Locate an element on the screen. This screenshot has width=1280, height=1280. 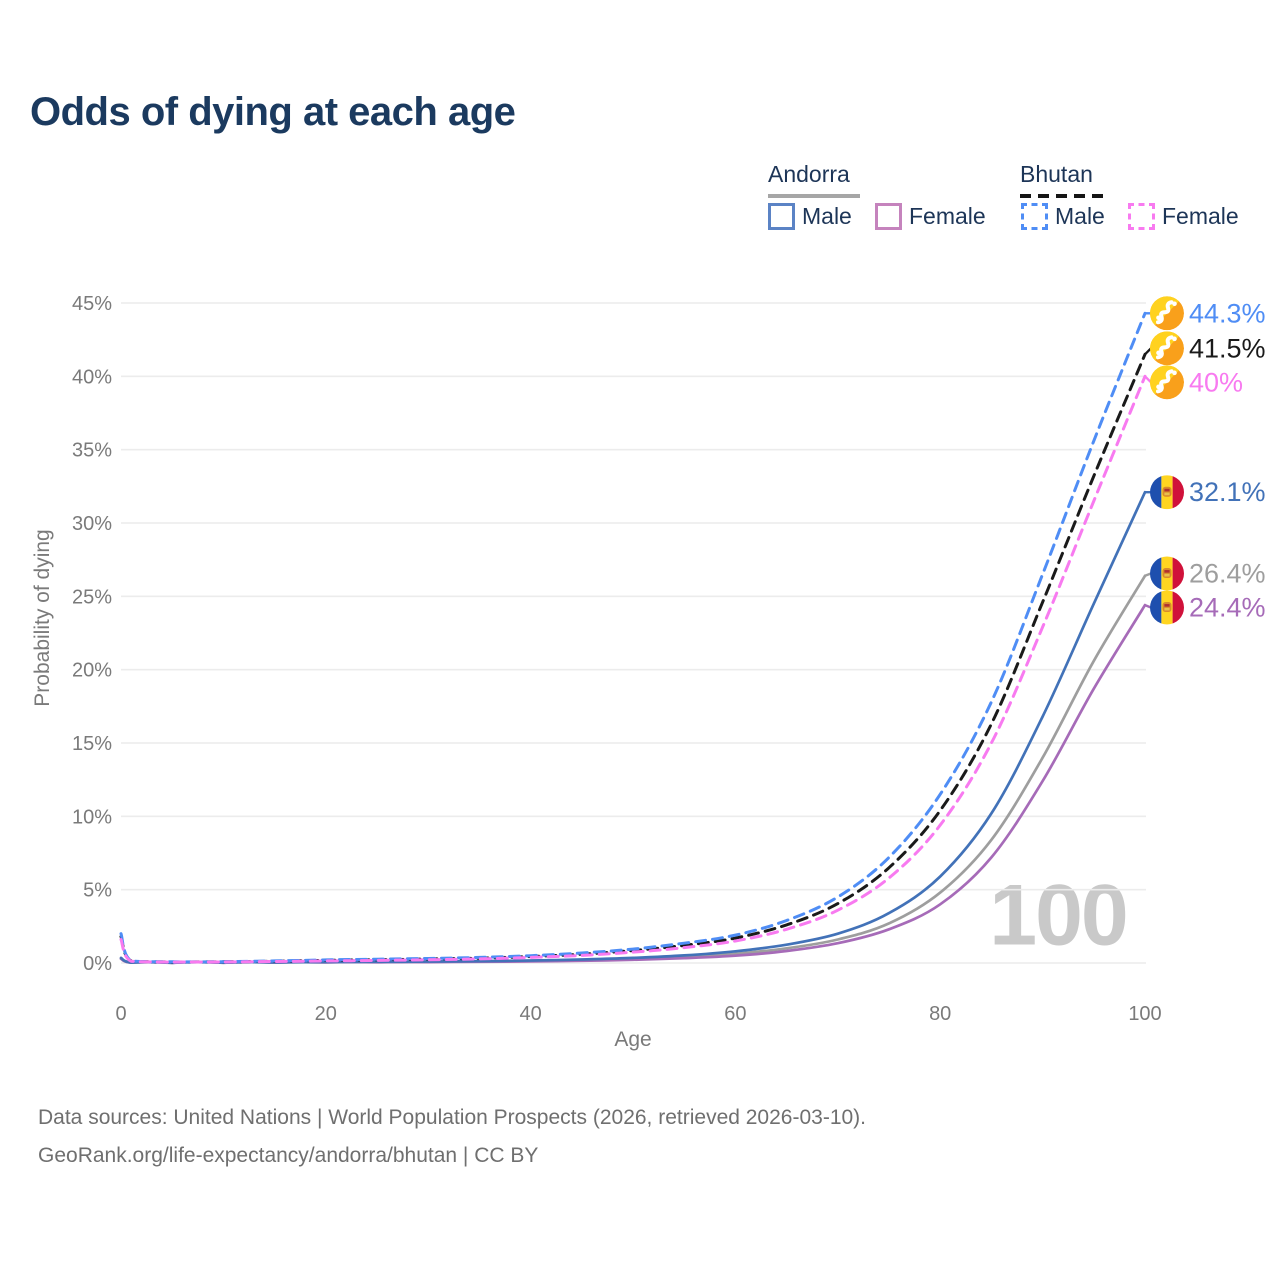
y-tick-label: 45% is located at coordinates (92, 304).